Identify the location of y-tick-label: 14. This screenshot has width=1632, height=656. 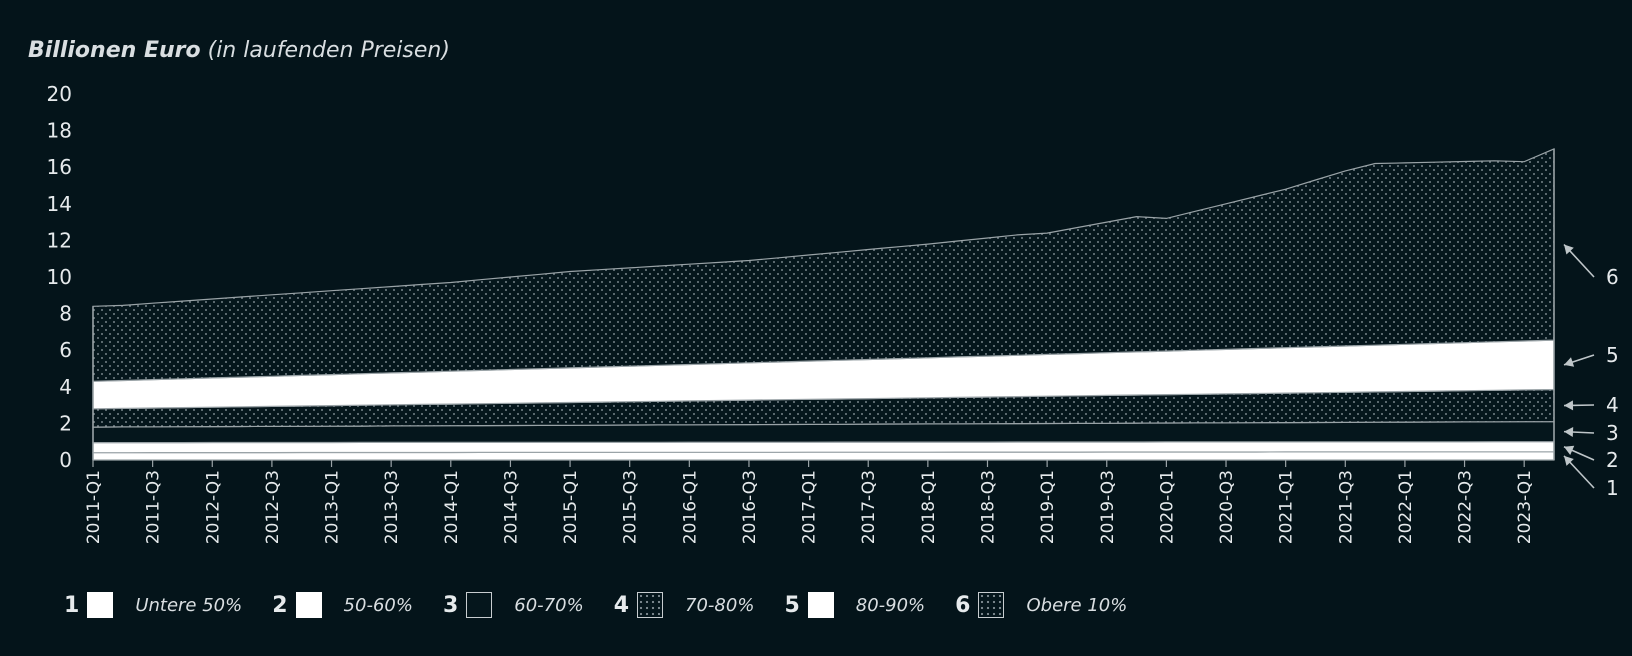
(59, 204).